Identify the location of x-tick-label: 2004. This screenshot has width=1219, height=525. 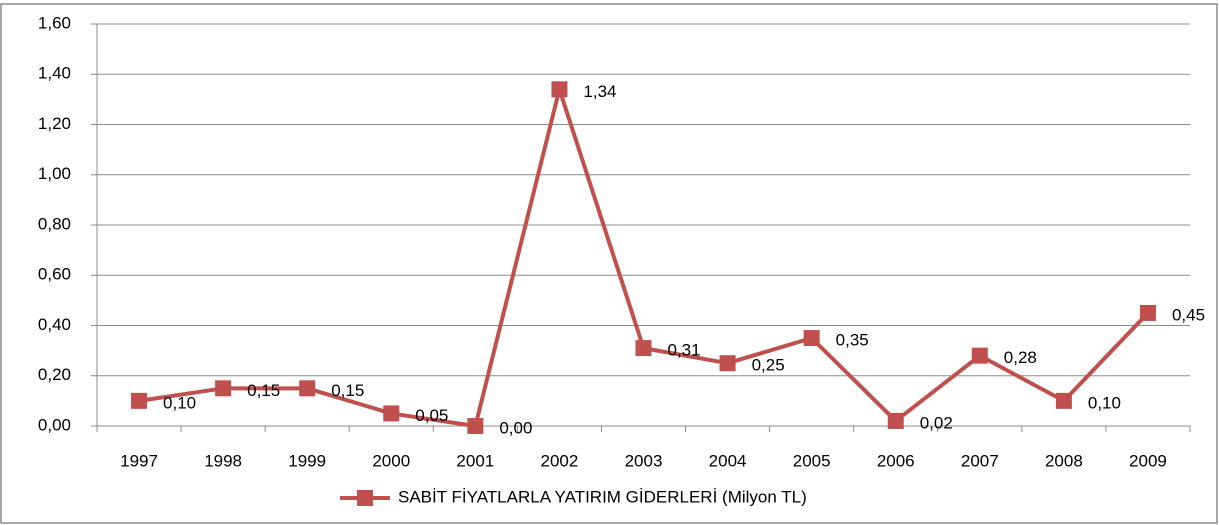
(728, 460).